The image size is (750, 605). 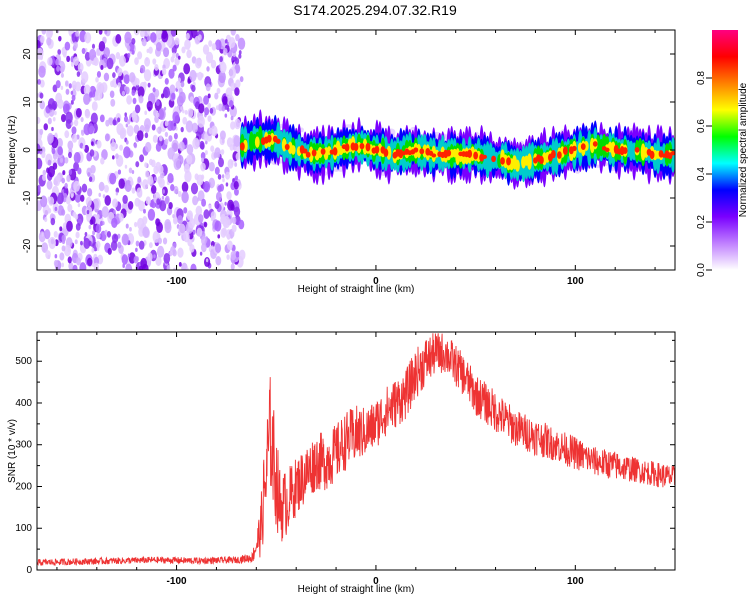 I want to click on y-tick-label: -20, so click(x=27, y=245).